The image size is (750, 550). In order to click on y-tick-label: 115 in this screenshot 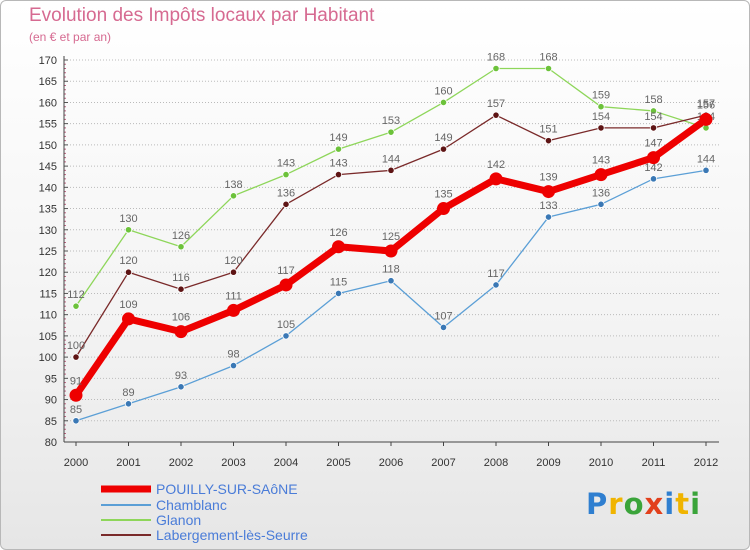, I will do `click(48, 294)`.